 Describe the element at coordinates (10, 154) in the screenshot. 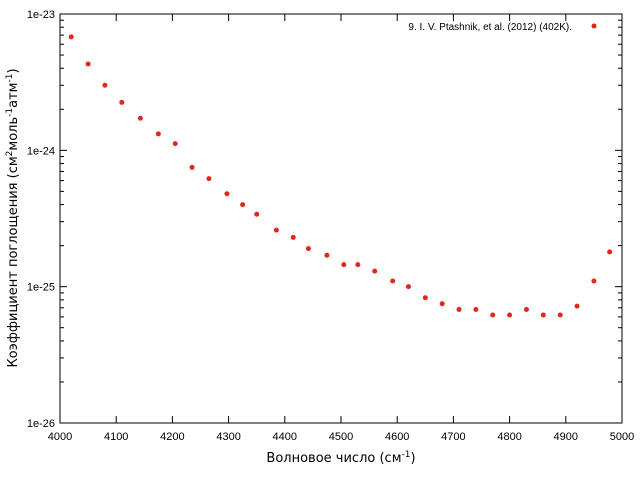

I see `y-axis-label-sup: 2` at that location.